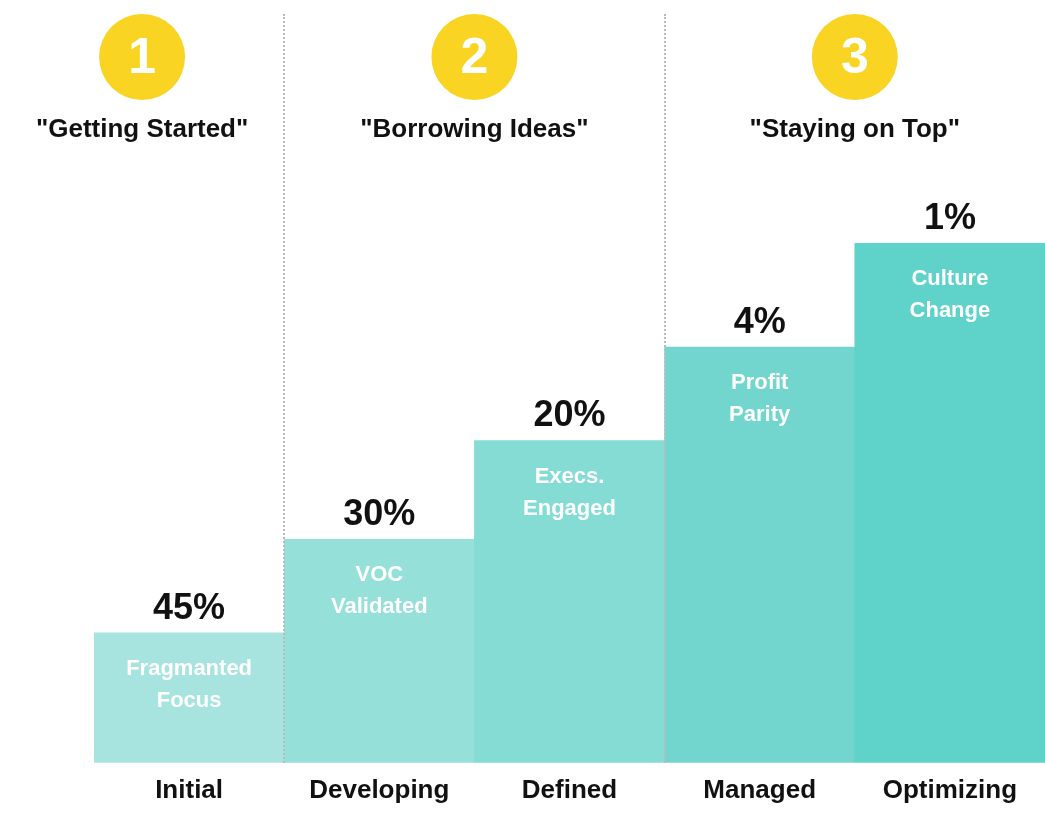 This screenshot has height=818, width=1045. What do you see at coordinates (950, 788) in the screenshot?
I see `x-tick-label: Optimizing` at bounding box center [950, 788].